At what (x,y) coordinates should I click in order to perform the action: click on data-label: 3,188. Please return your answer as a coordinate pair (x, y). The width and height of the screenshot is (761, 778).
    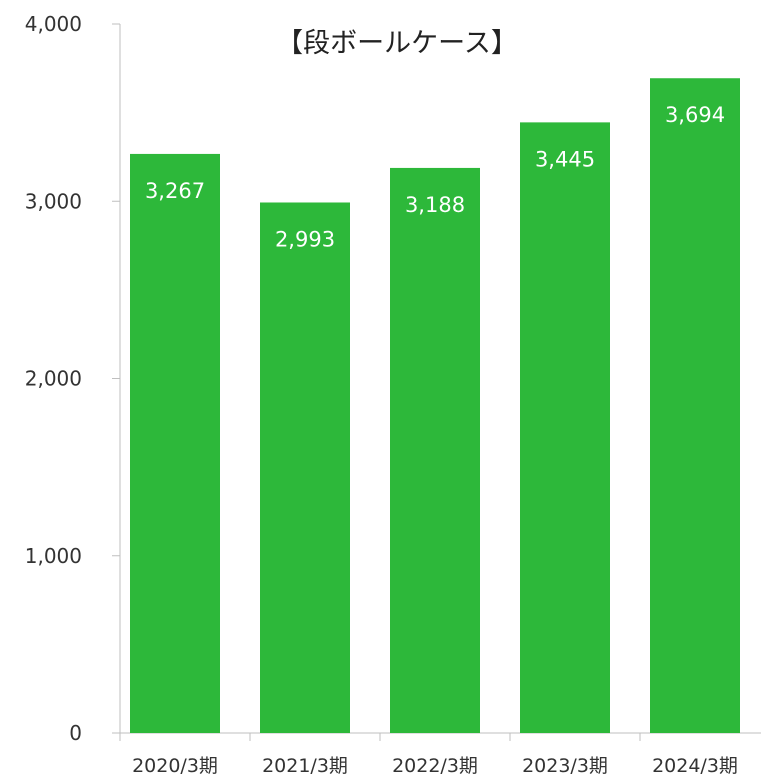
    Looking at the image, I should click on (435, 205).